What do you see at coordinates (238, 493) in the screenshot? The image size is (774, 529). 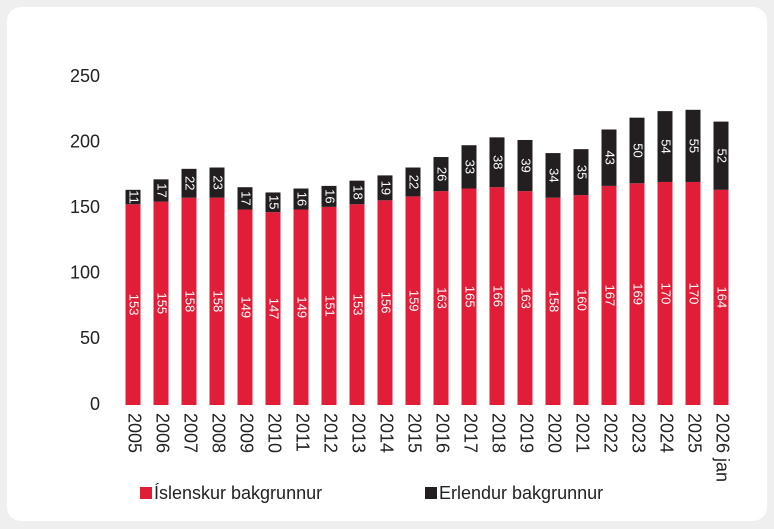 I see `legend-label: Íslenskur bakgrunnur` at bounding box center [238, 493].